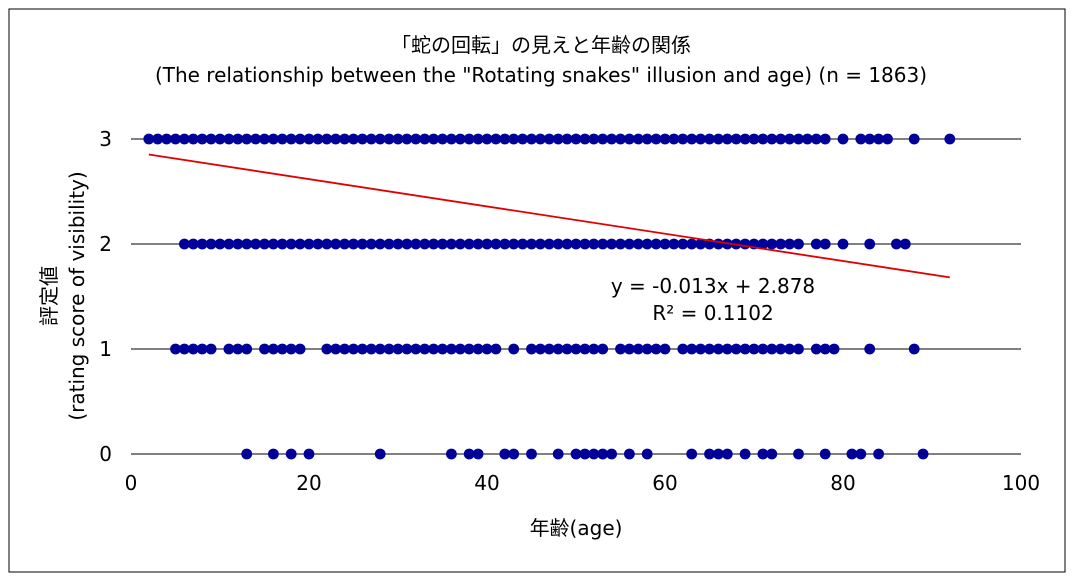 Image resolution: width=1074 pixels, height=585 pixels. Describe the element at coordinates (105, 244) in the screenshot. I see `y-tick-2: 2` at that location.